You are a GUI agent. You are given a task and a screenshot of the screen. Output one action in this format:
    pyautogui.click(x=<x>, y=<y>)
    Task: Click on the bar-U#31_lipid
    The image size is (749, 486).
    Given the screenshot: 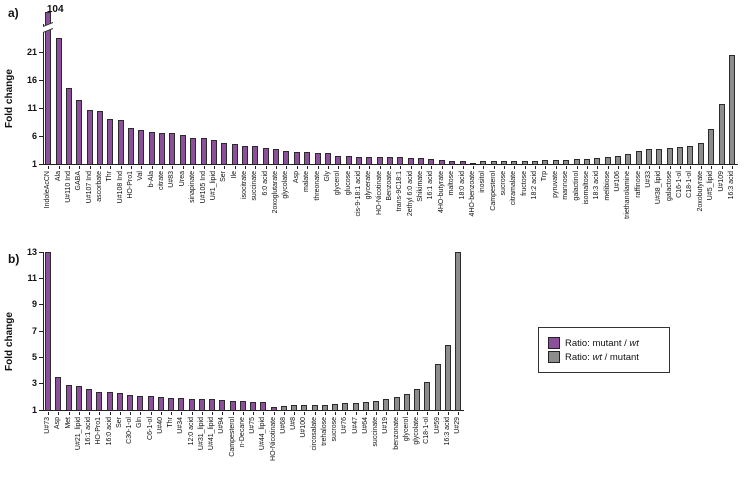 What is the action you would take?
    pyautogui.click(x=201, y=404)
    